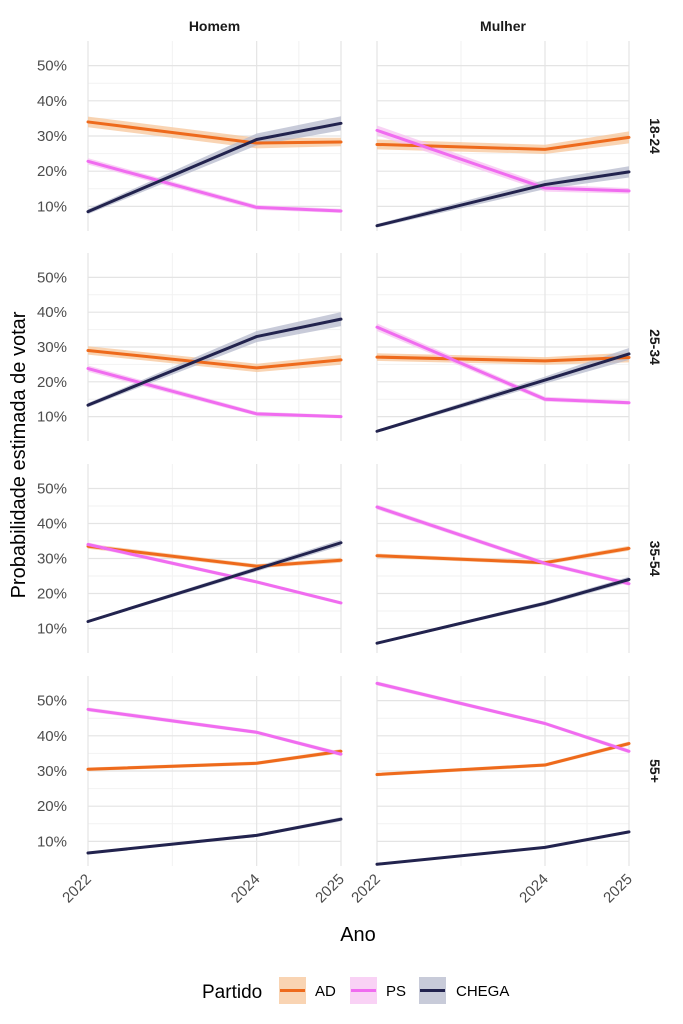 The width and height of the screenshot is (683, 1024). I want to click on strip-label-25-34: 25-34, so click(655, 347).